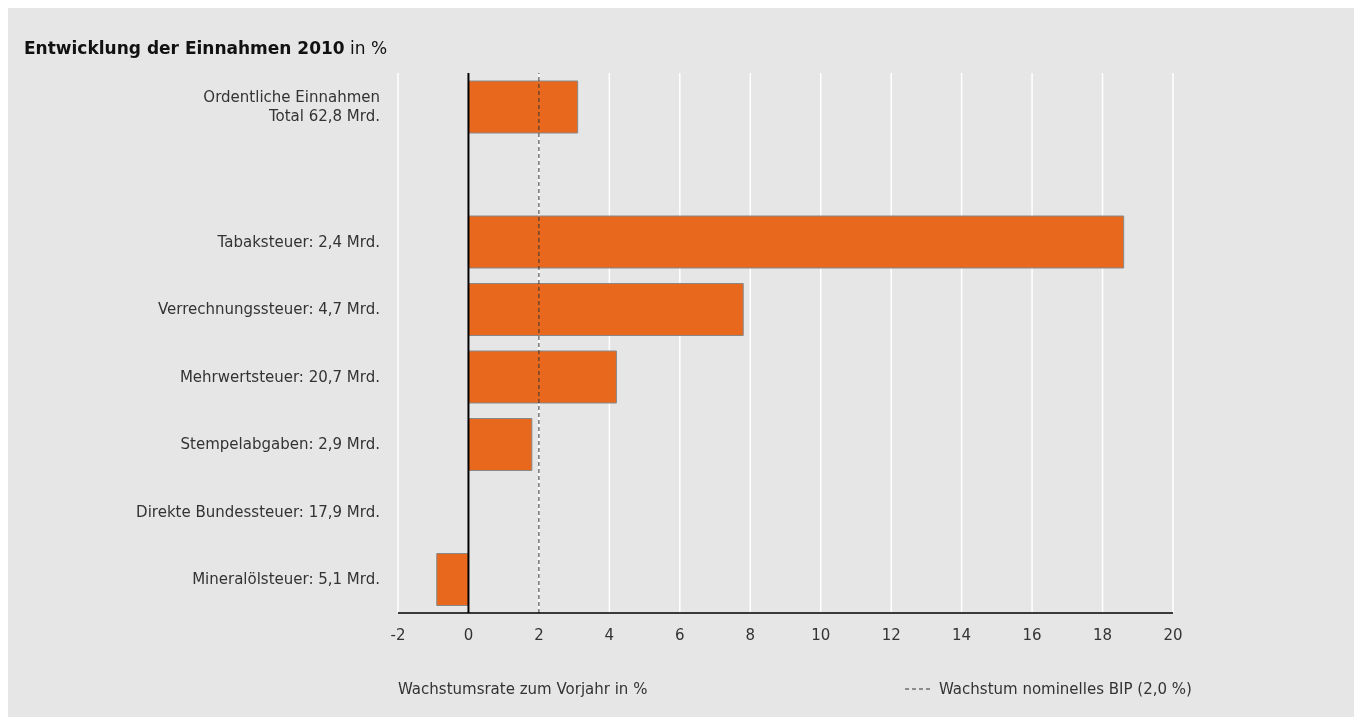 This screenshot has height=725, width=1362. I want to click on chart-subtitle: in %, so click(369, 48).